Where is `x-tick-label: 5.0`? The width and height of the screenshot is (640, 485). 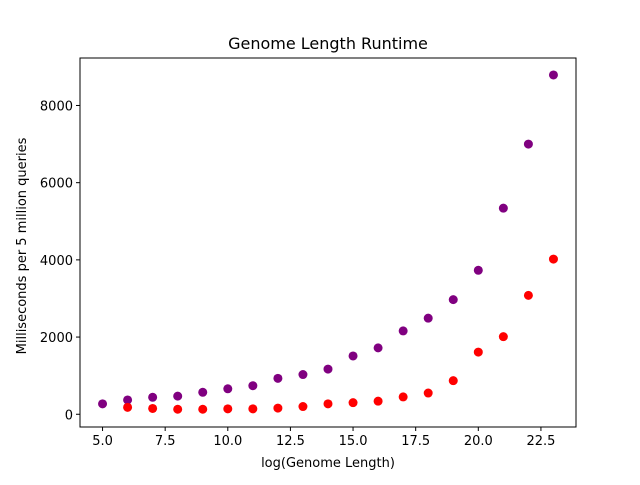
x-tick-label: 5.0 is located at coordinates (102, 441).